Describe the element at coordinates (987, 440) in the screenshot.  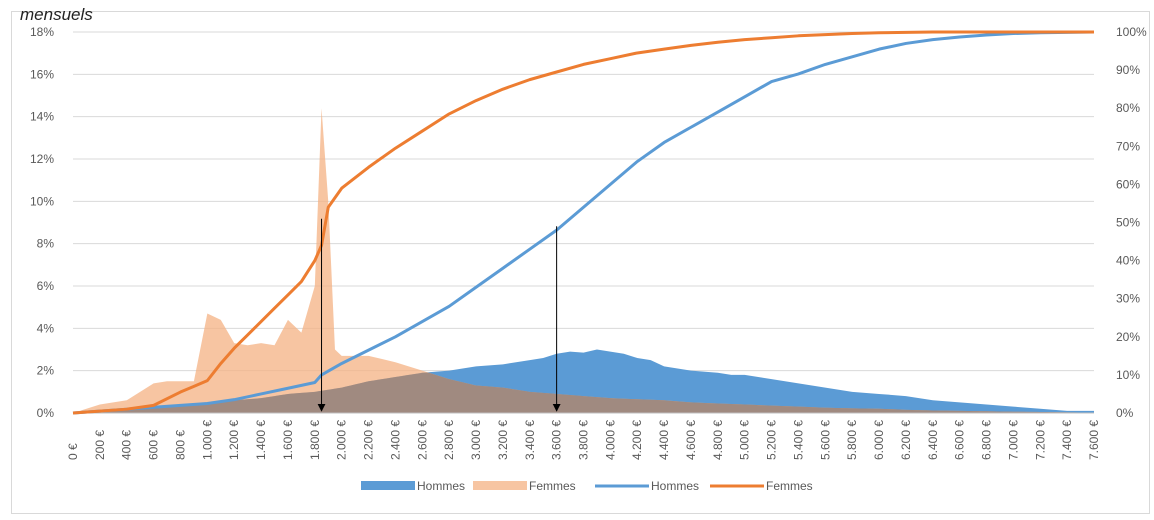
I see `x-tick-label: 6.800 €` at that location.